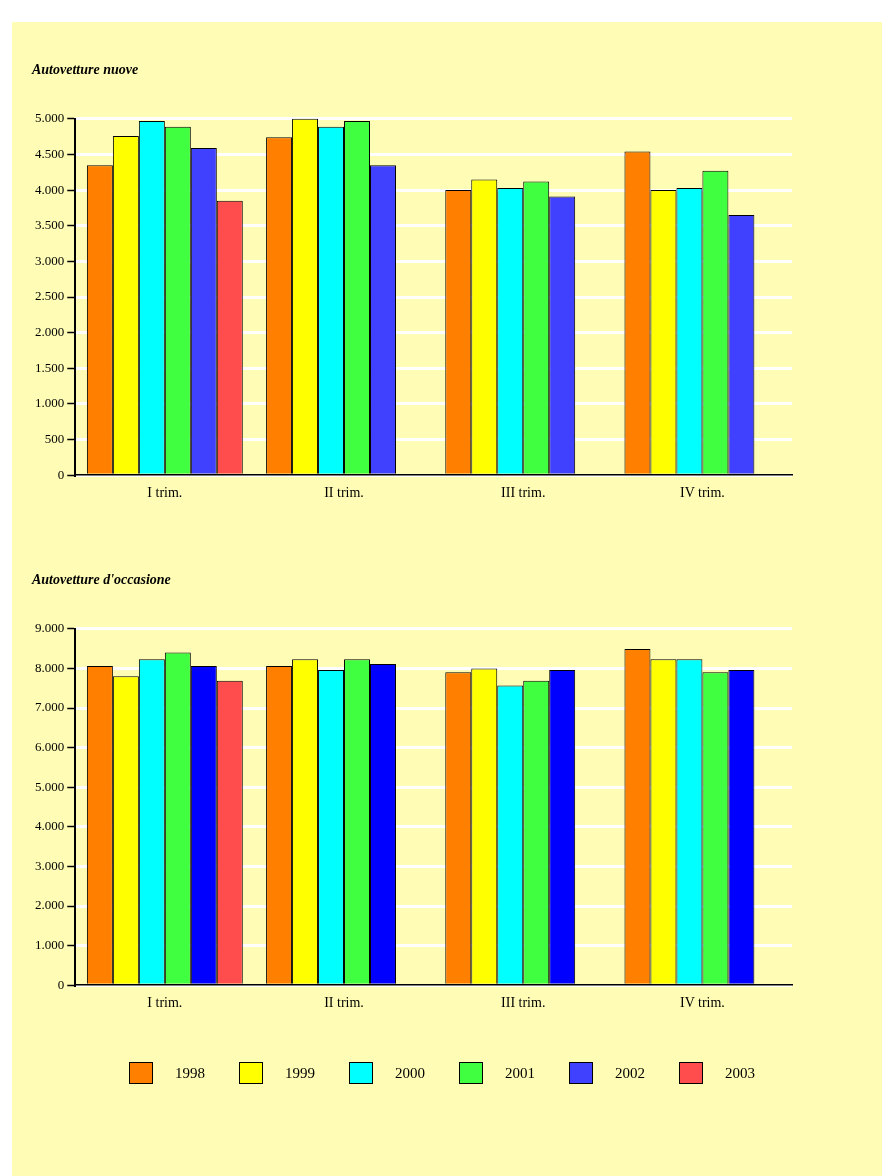 The image size is (882, 1176). What do you see at coordinates (50, 667) in the screenshot?
I see `y-tick-label: 8.000` at bounding box center [50, 667].